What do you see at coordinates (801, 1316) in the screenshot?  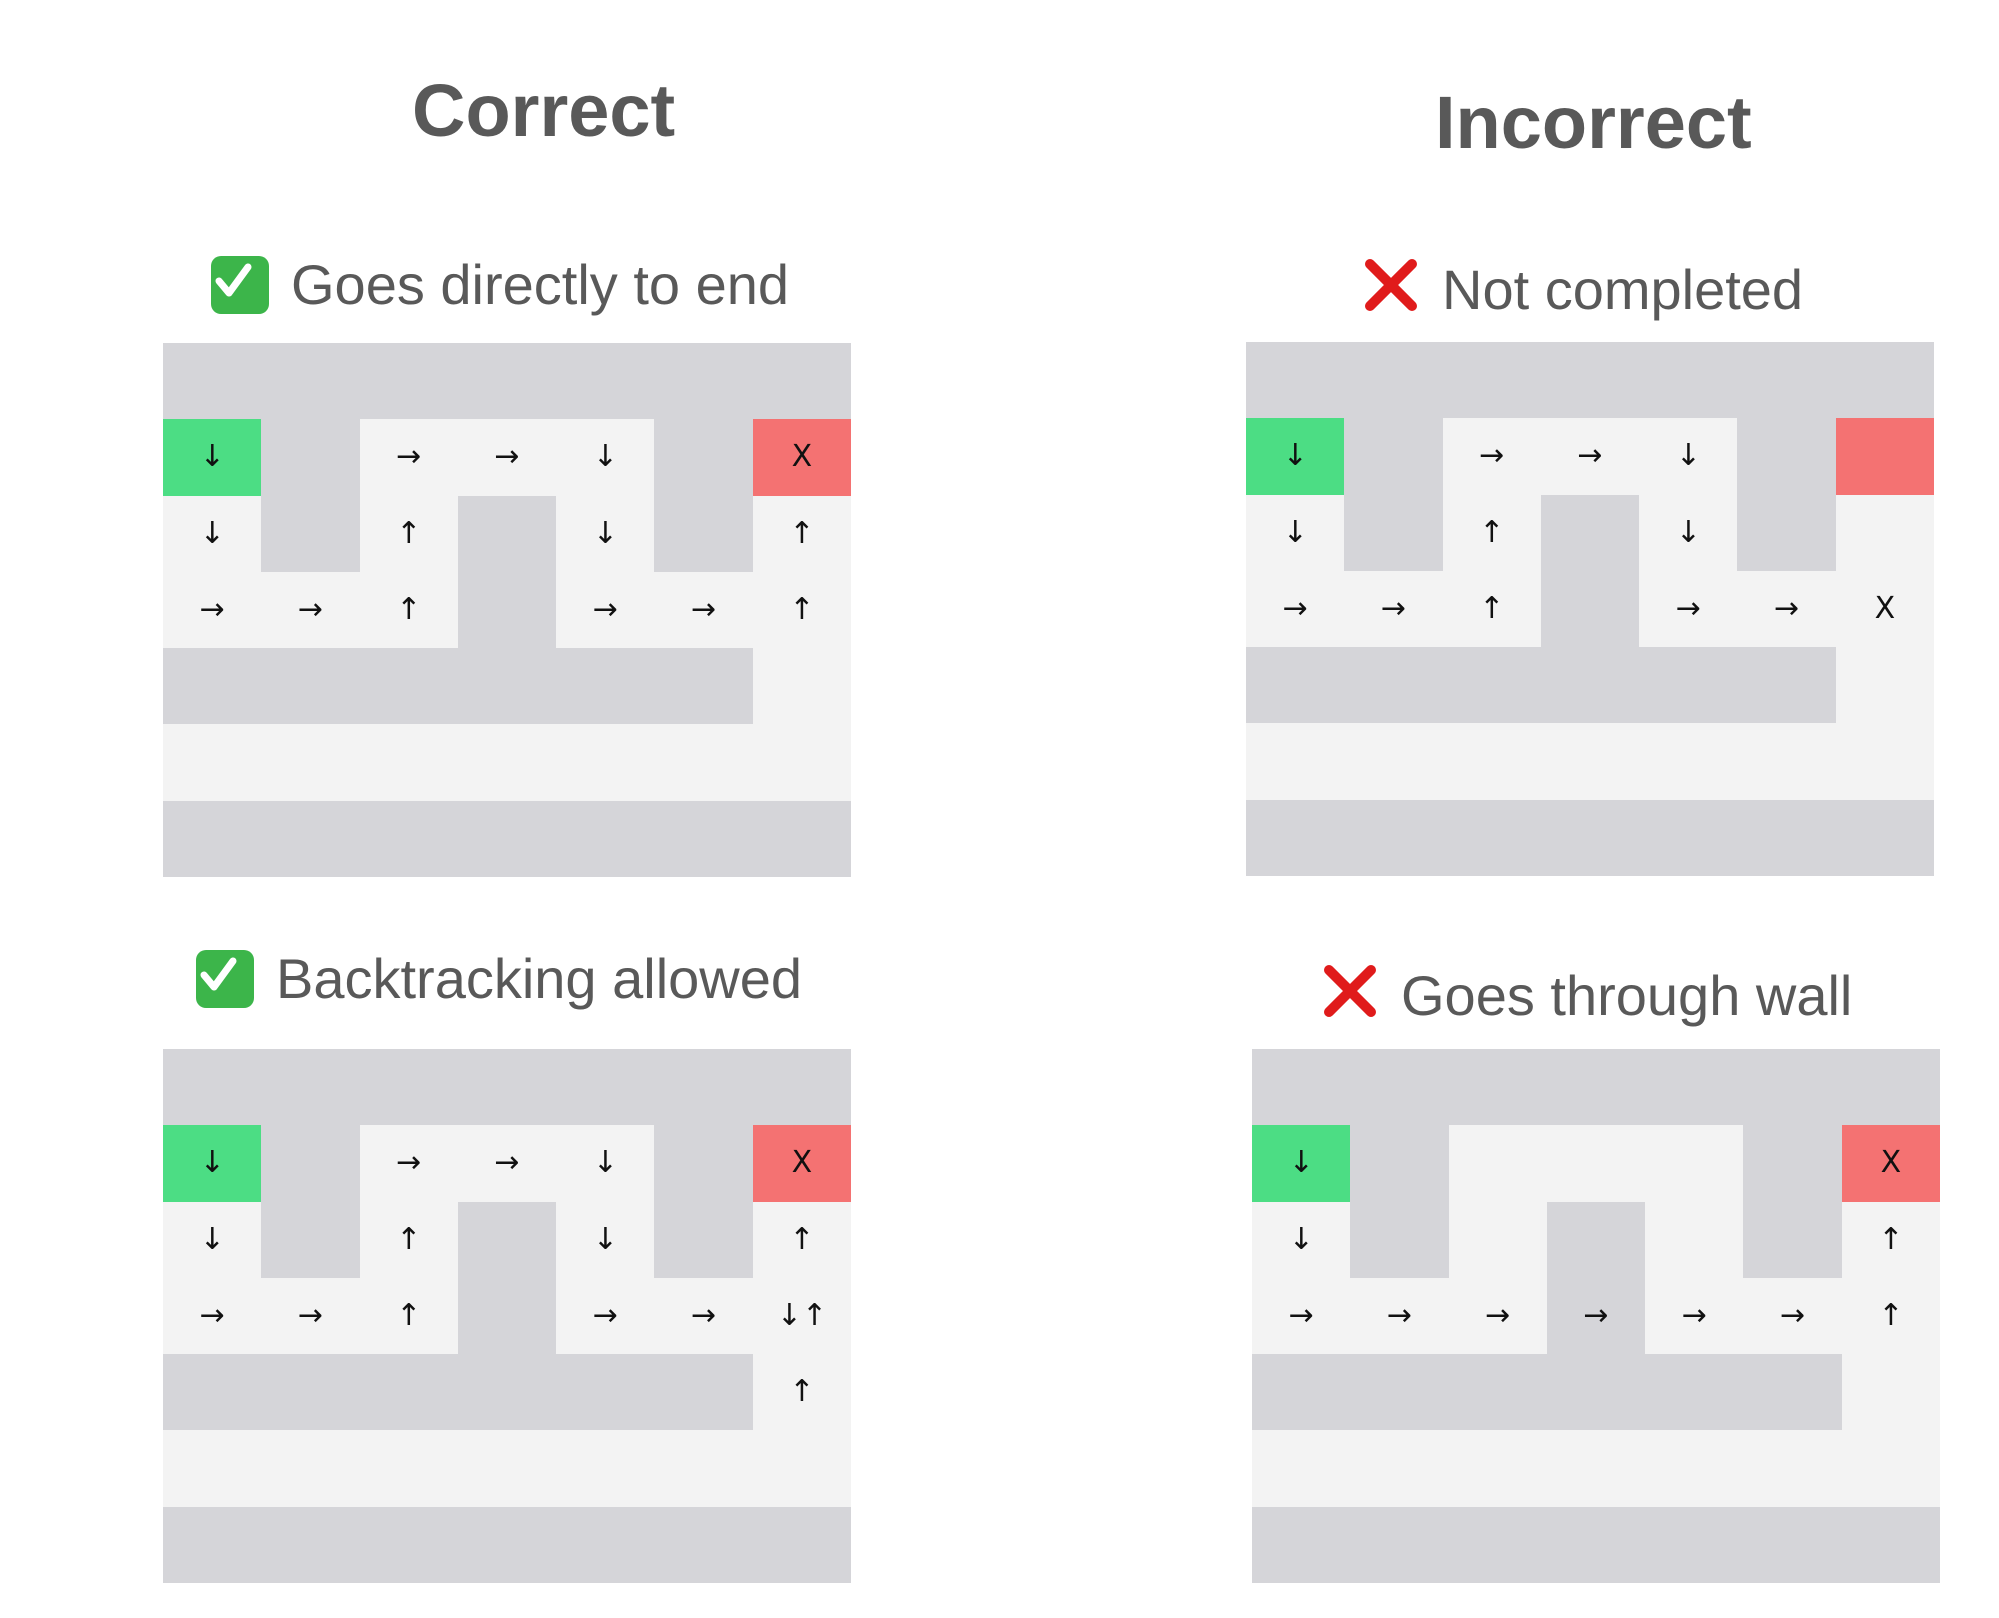 I see `maze-cell-path: ↓↑` at bounding box center [801, 1316].